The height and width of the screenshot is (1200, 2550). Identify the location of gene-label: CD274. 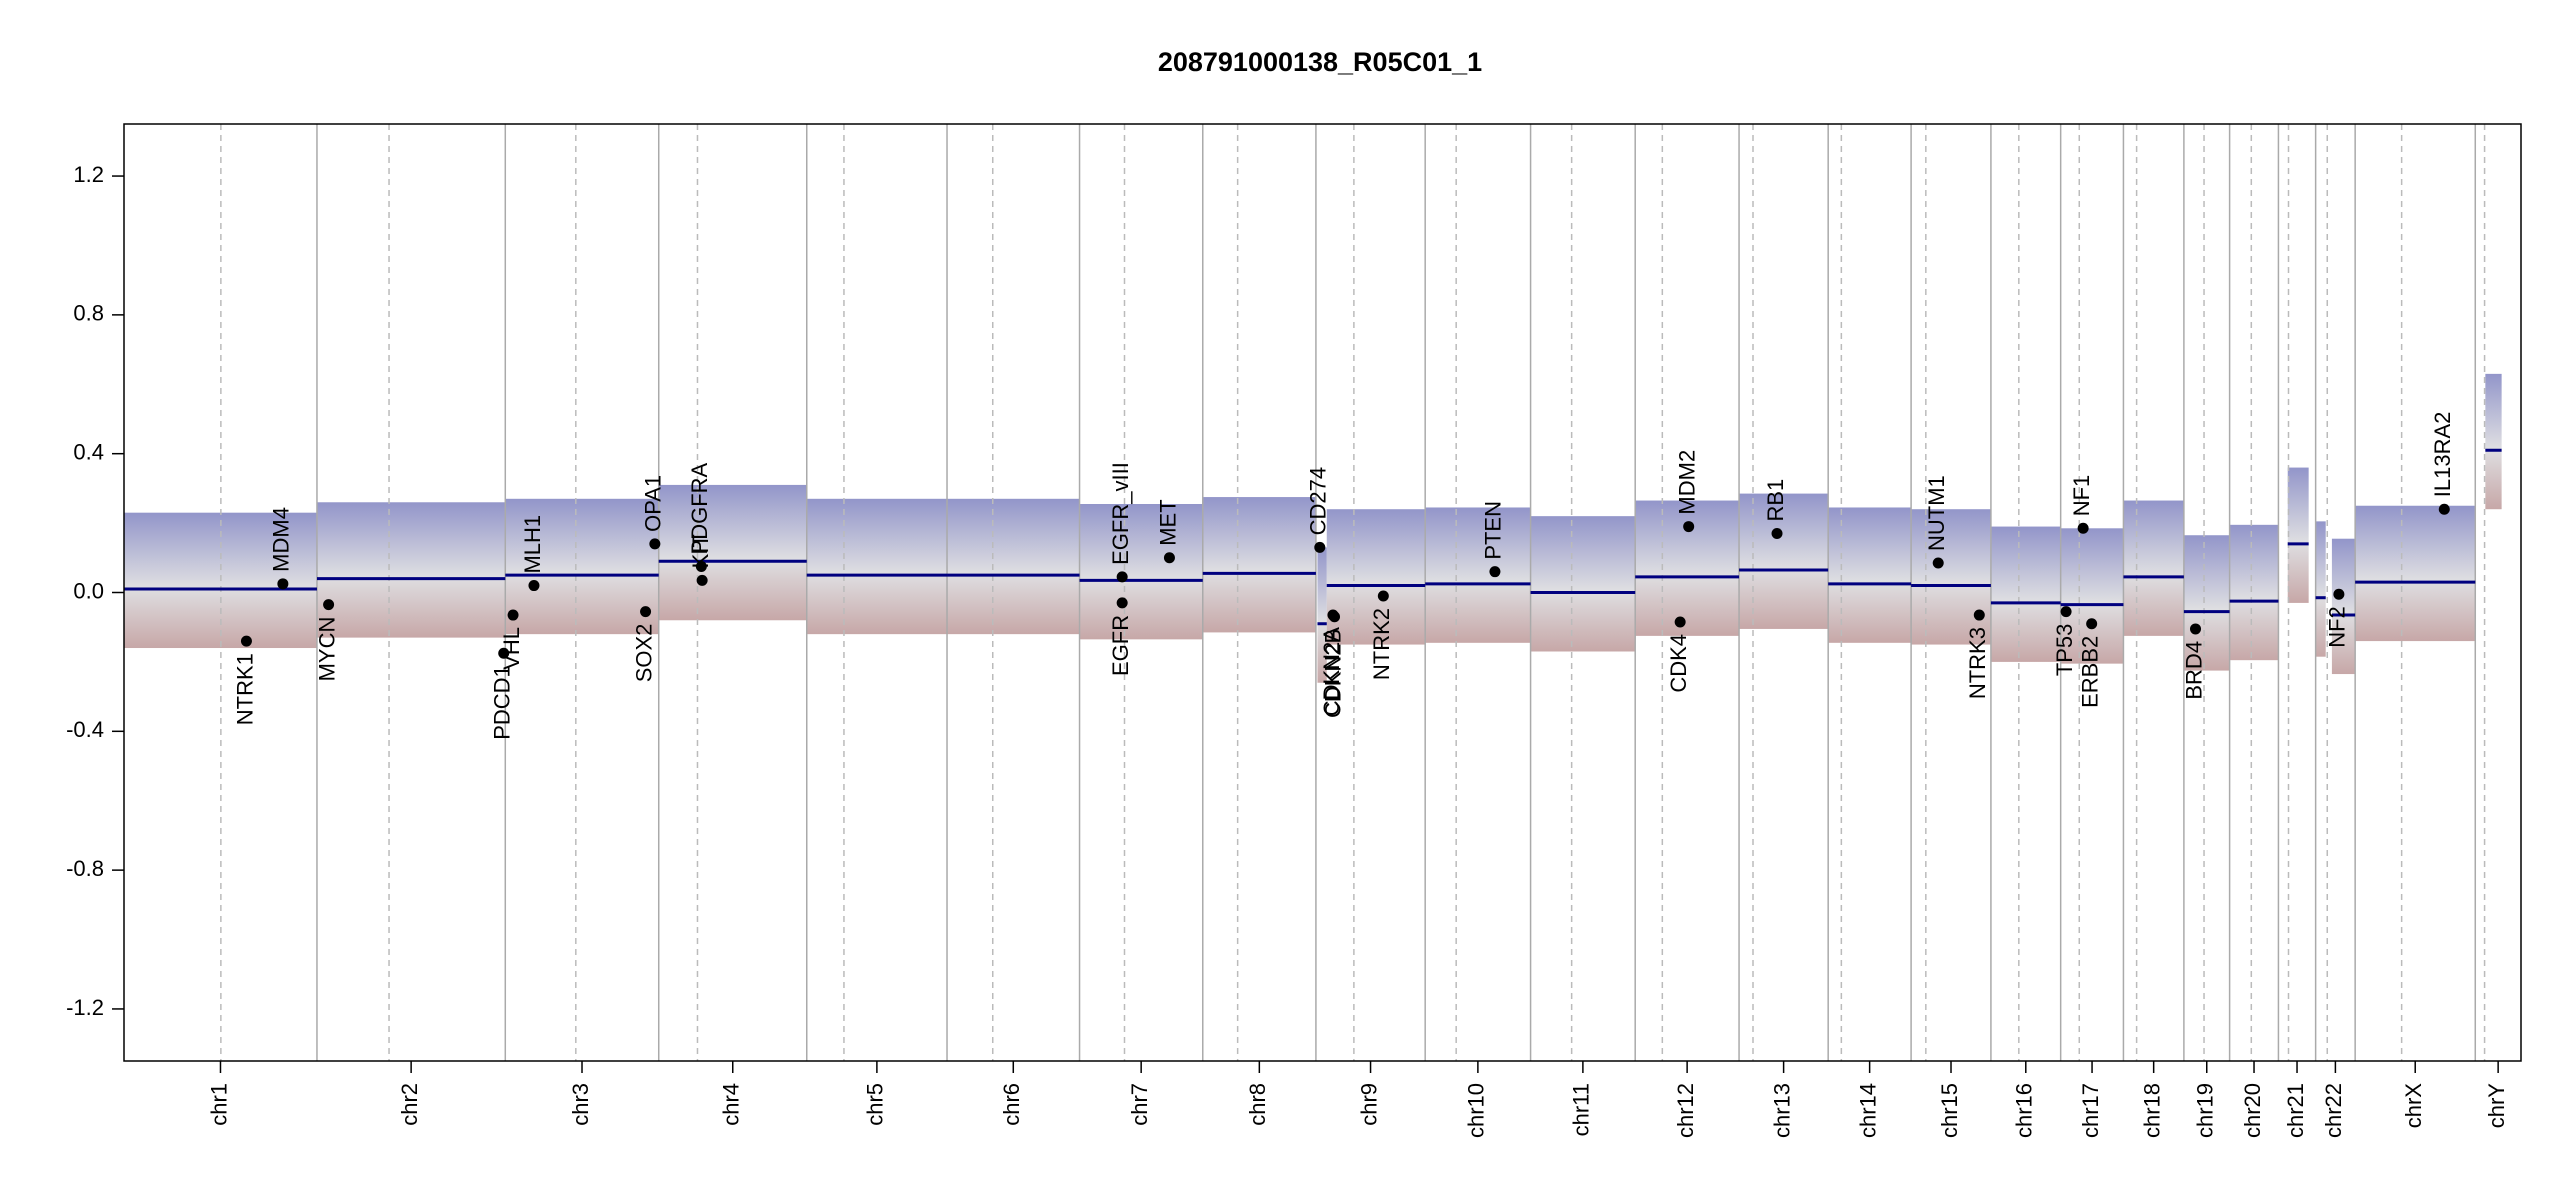
(1318, 501).